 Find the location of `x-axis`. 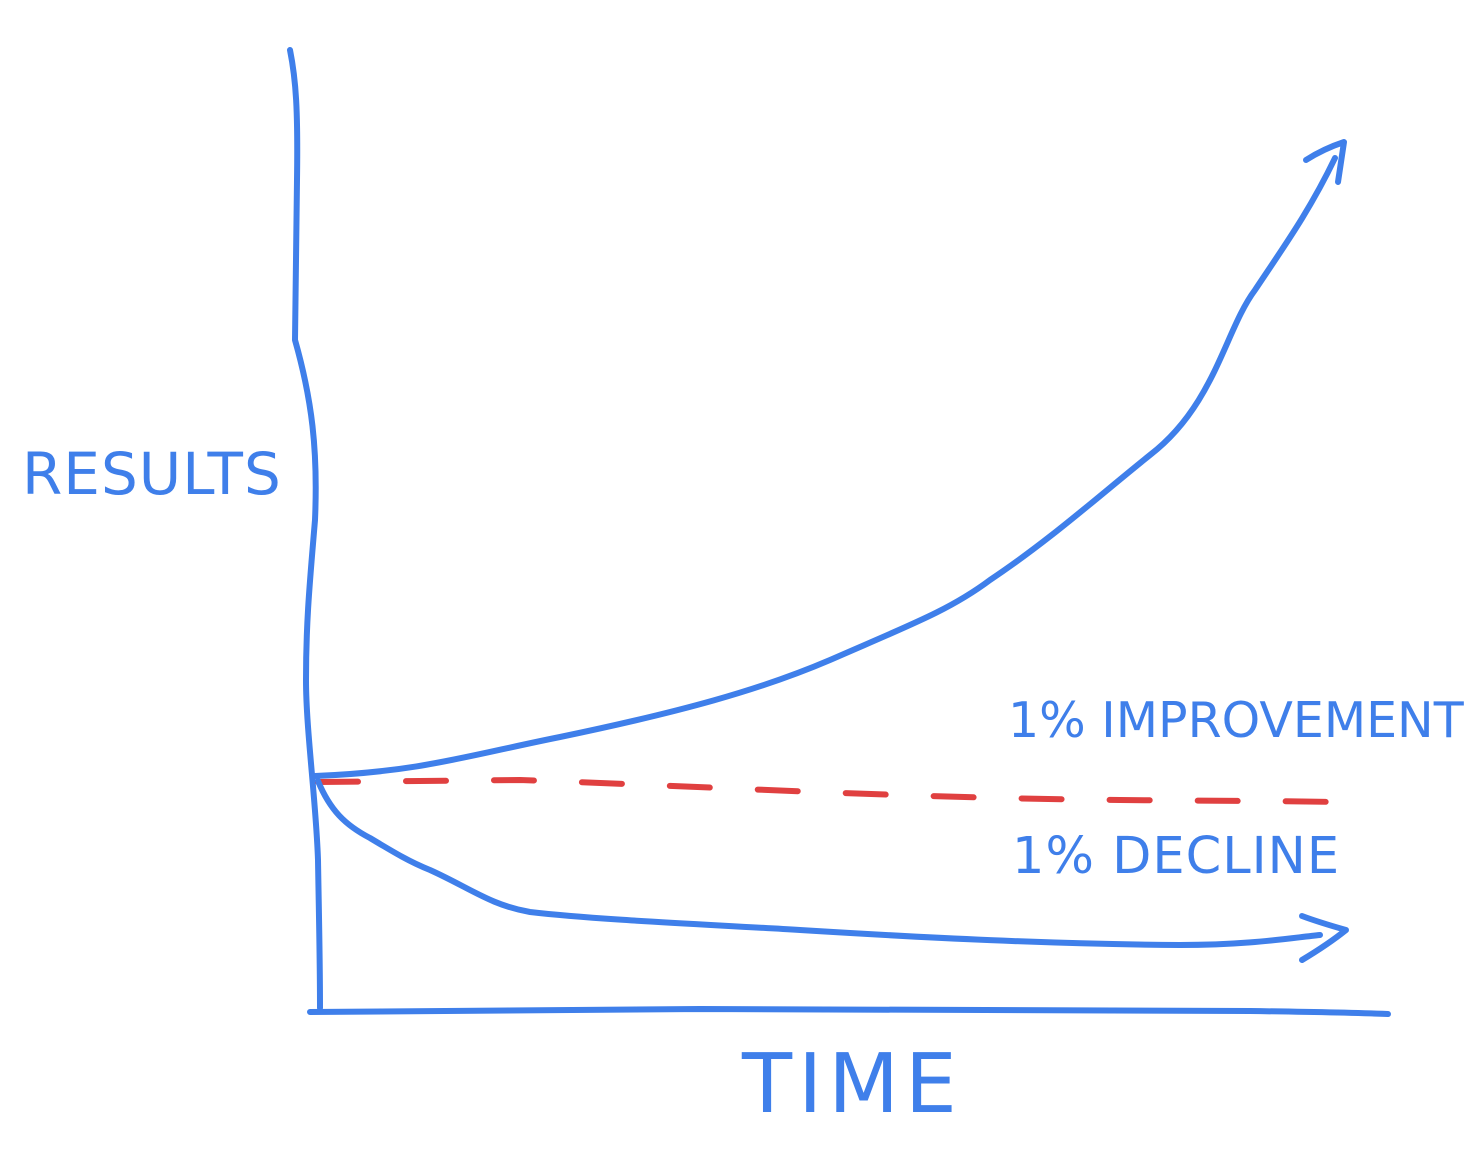

x-axis is located at coordinates (849, 1011).